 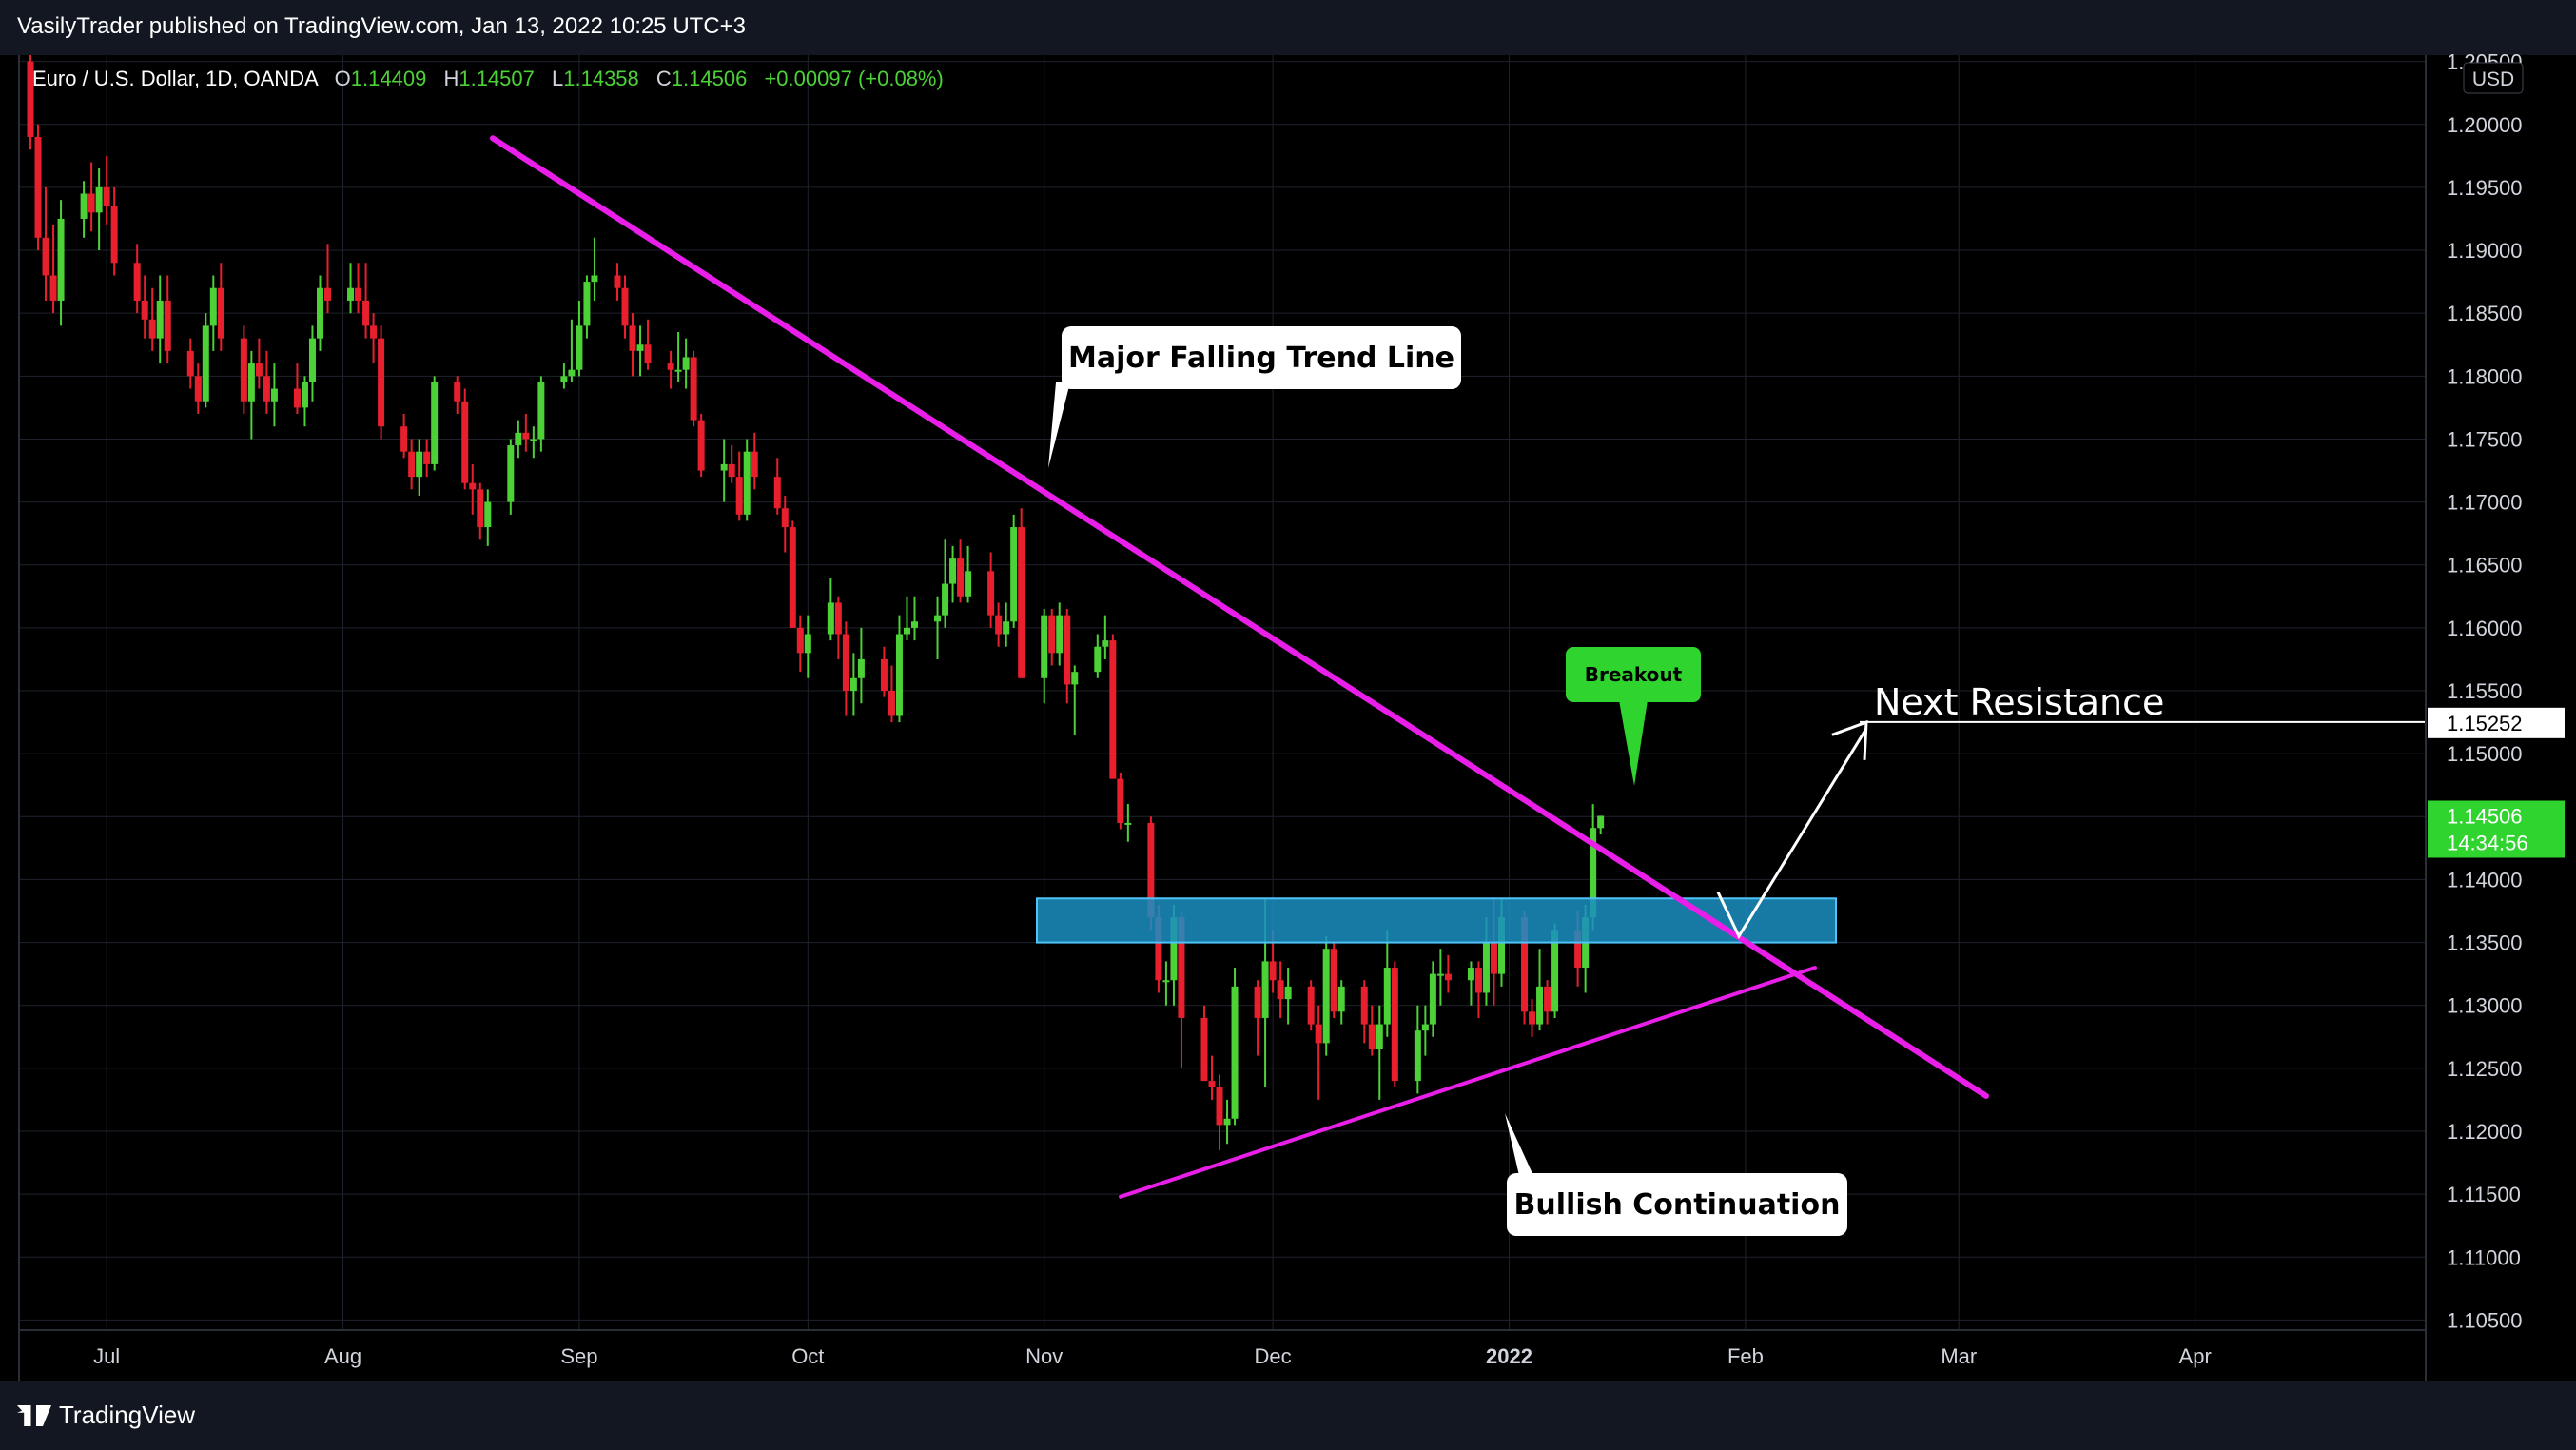 I want to click on y-tick-label: 1.18500, so click(x=2485, y=313).